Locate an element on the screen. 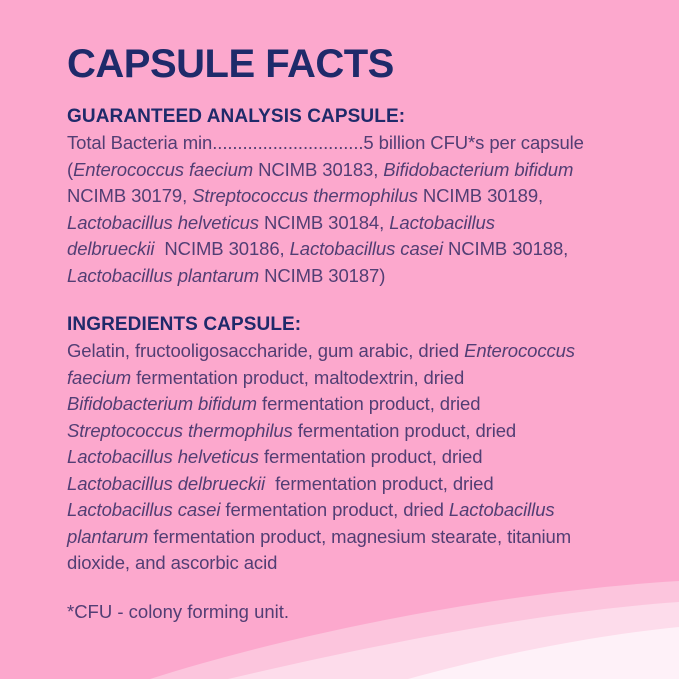 The width and height of the screenshot is (679, 679). text-segment: NCIMB 30188, is located at coordinates (506, 248).